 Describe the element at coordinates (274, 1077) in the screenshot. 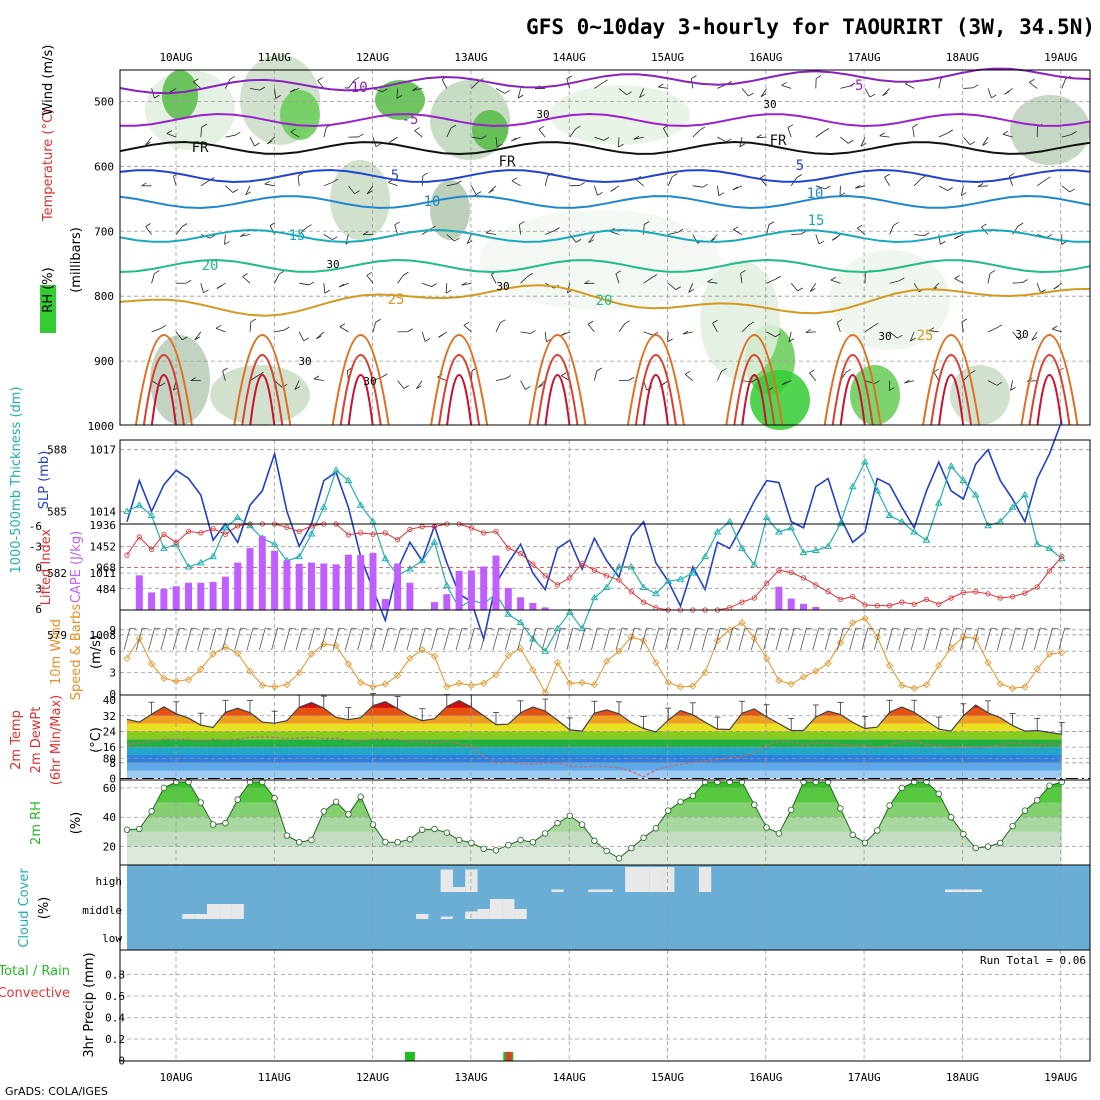

I see `date-label-bottom: 11AUG` at that location.